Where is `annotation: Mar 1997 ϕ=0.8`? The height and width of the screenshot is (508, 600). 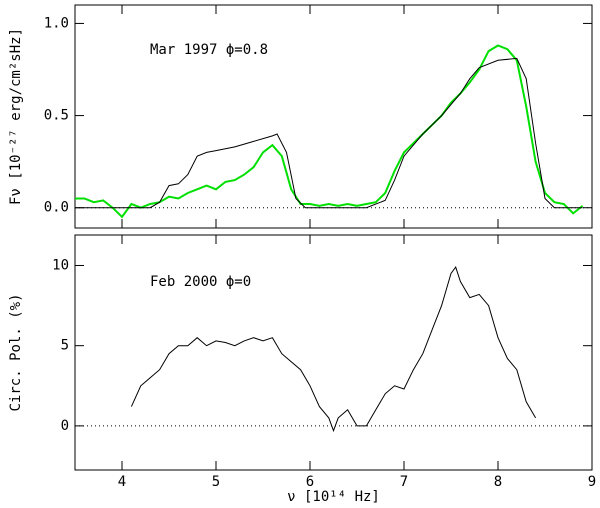 annotation: Mar 1997 ϕ=0.8 is located at coordinates (209, 50).